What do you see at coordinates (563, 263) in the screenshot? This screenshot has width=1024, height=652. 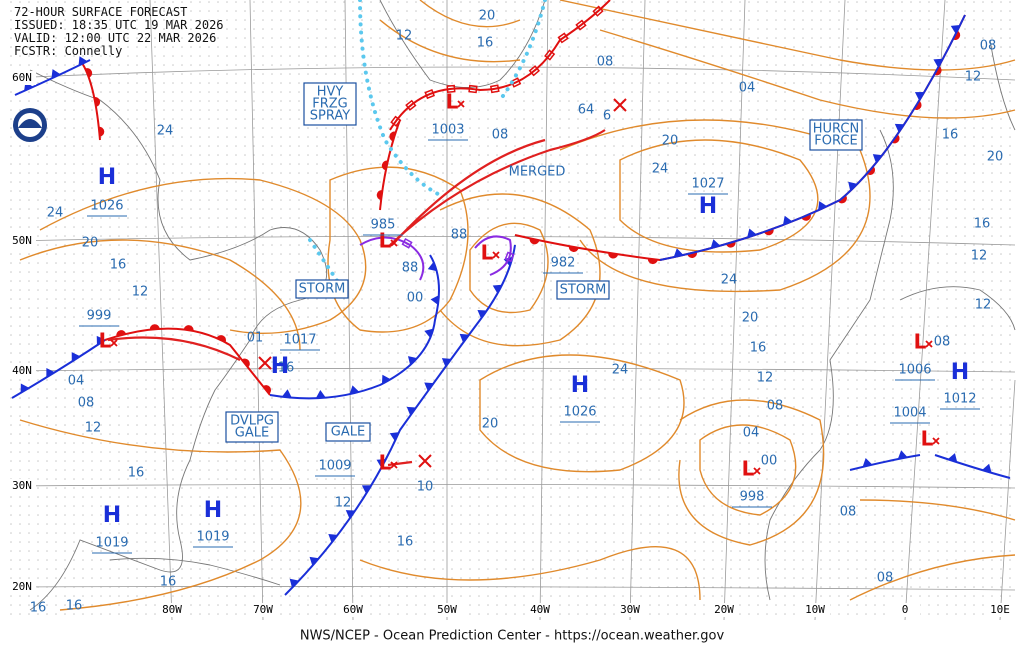 I see `low-pressure: 982` at bounding box center [563, 263].